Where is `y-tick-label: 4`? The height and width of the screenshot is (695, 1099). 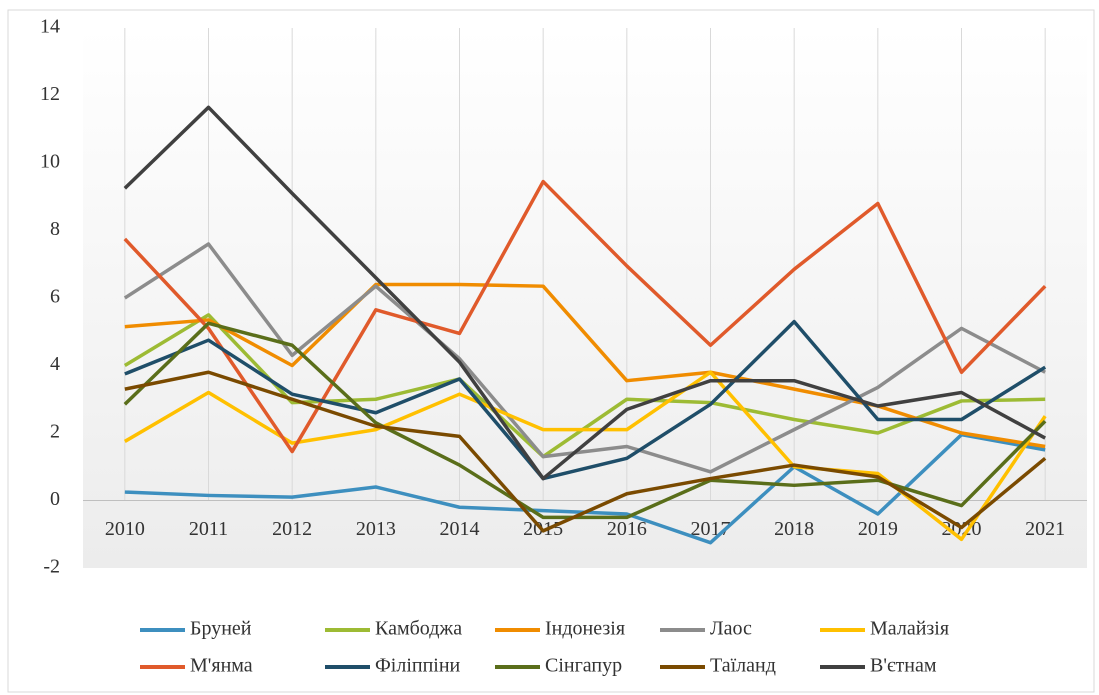
y-tick-label: 4 is located at coordinates (55, 364).